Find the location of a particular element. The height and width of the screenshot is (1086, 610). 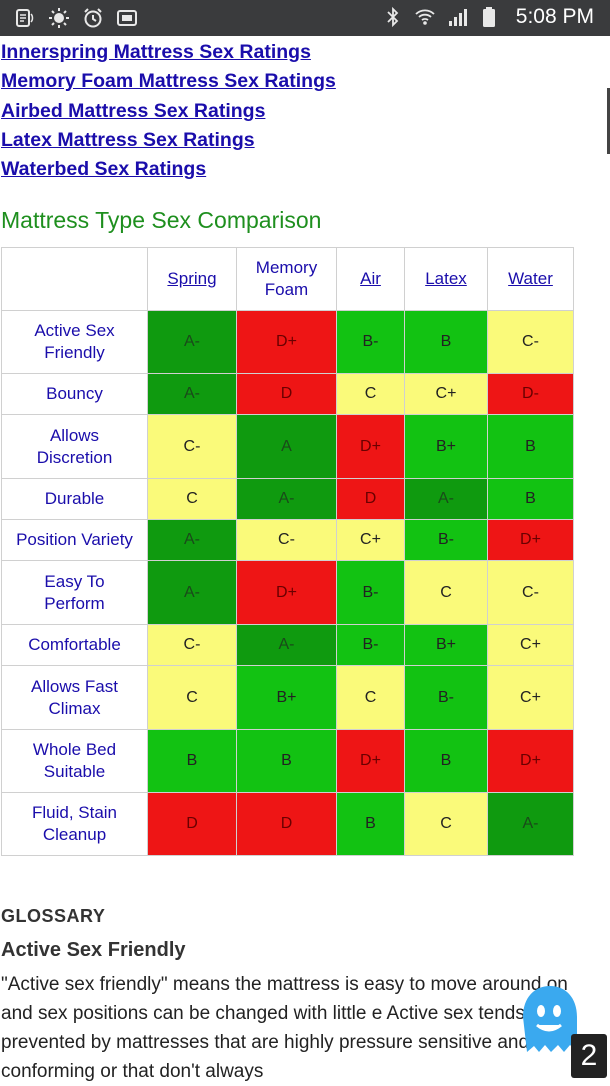

row-label: Whole Bed Suitable is located at coordinates (74, 761).